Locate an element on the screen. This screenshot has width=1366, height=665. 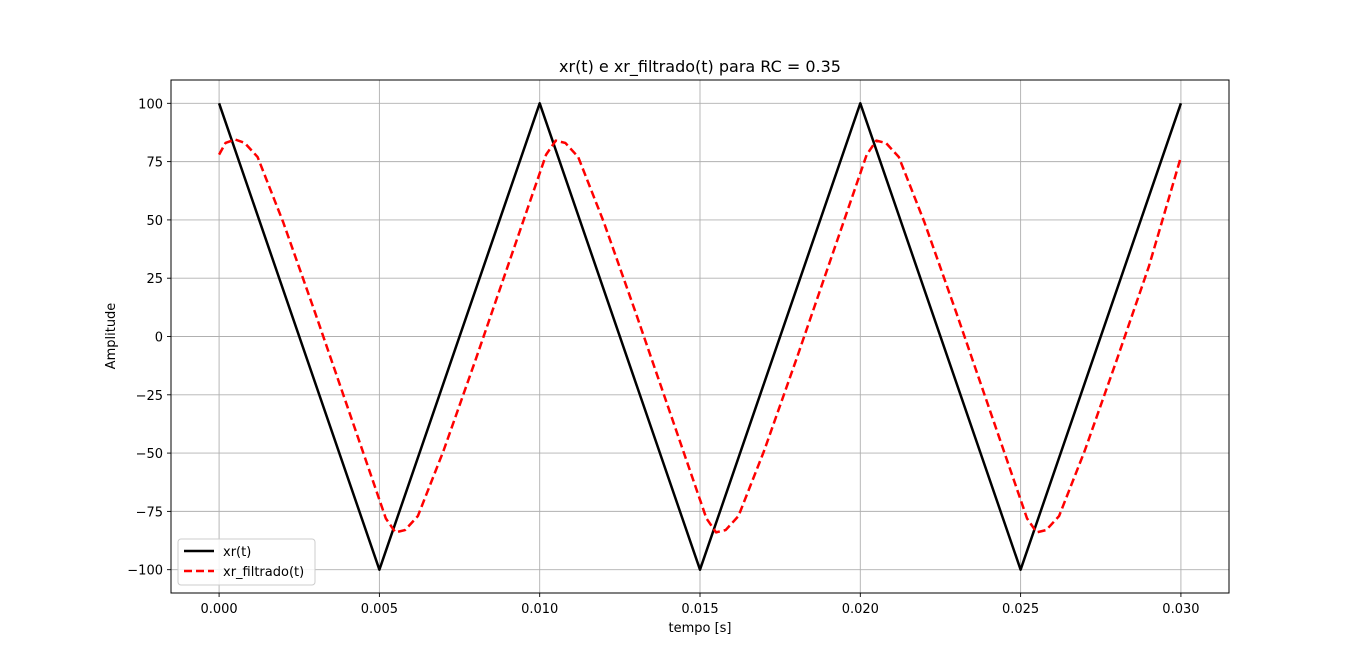
x-tick-label: 0.030 is located at coordinates (1180, 609).